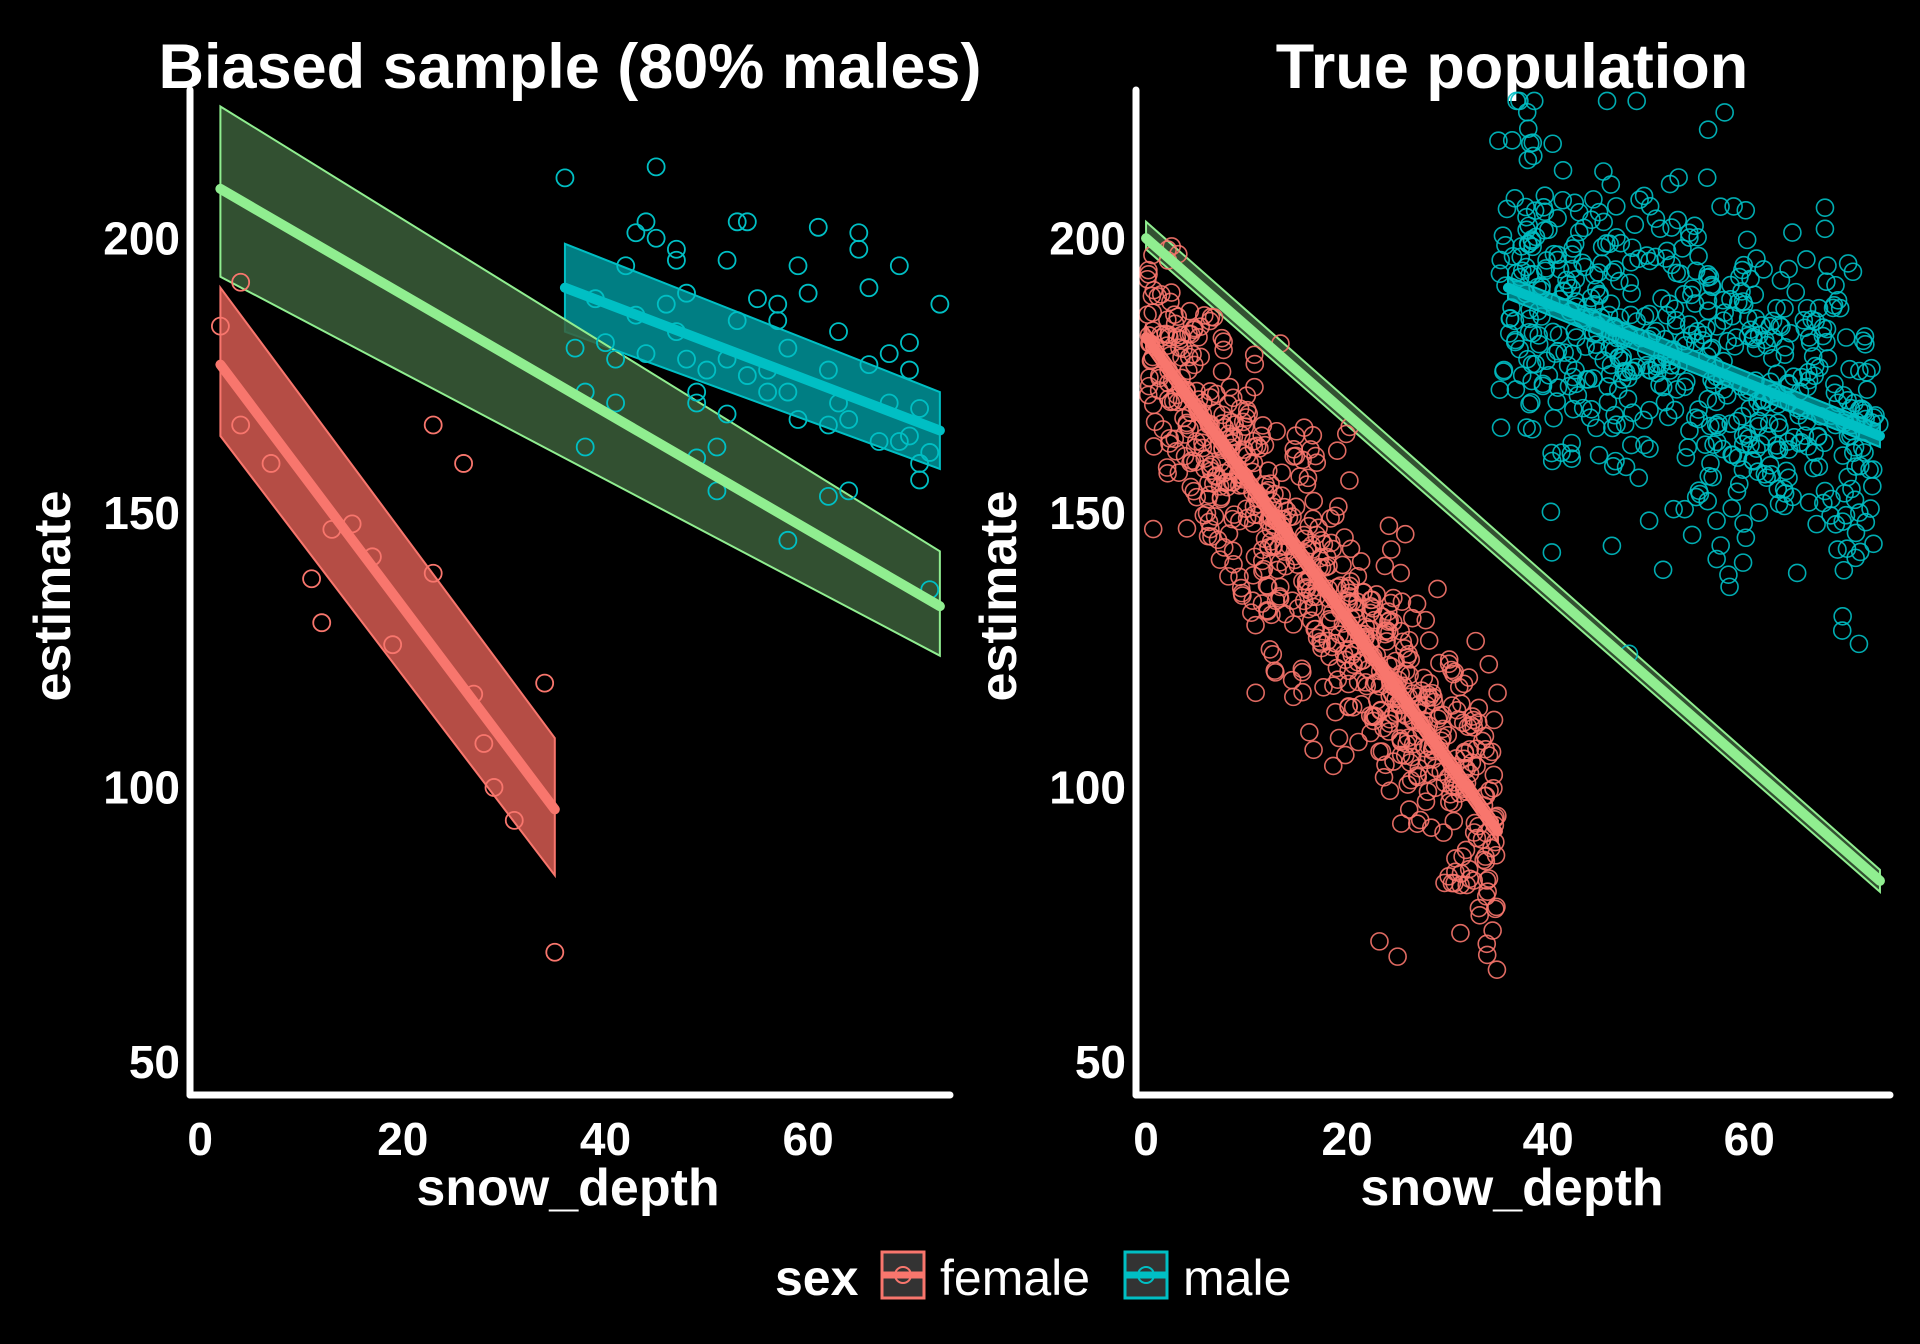  What do you see at coordinates (570, 67) in the screenshot?
I see `panel-title: Biased sample (80% males)` at bounding box center [570, 67].